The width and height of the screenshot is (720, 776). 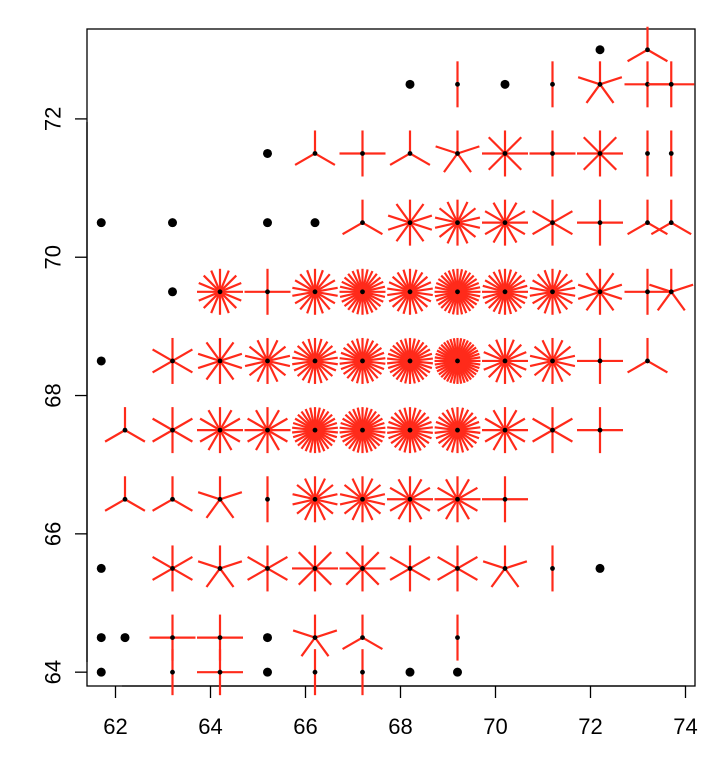 I want to click on y-tick-label: 72, so click(x=53, y=119).